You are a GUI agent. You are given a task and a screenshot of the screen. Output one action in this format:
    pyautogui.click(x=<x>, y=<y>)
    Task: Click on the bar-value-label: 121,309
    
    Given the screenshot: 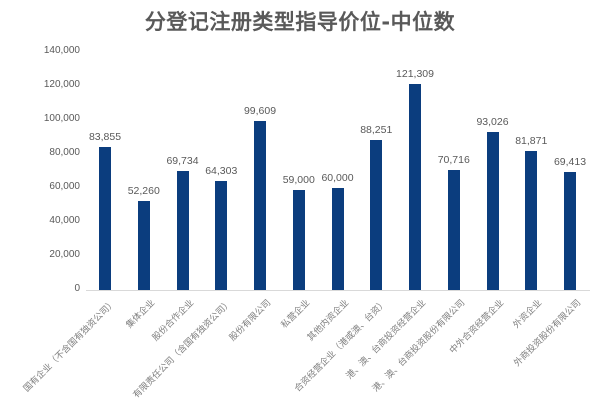 What is the action you would take?
    pyautogui.click(x=415, y=73)
    